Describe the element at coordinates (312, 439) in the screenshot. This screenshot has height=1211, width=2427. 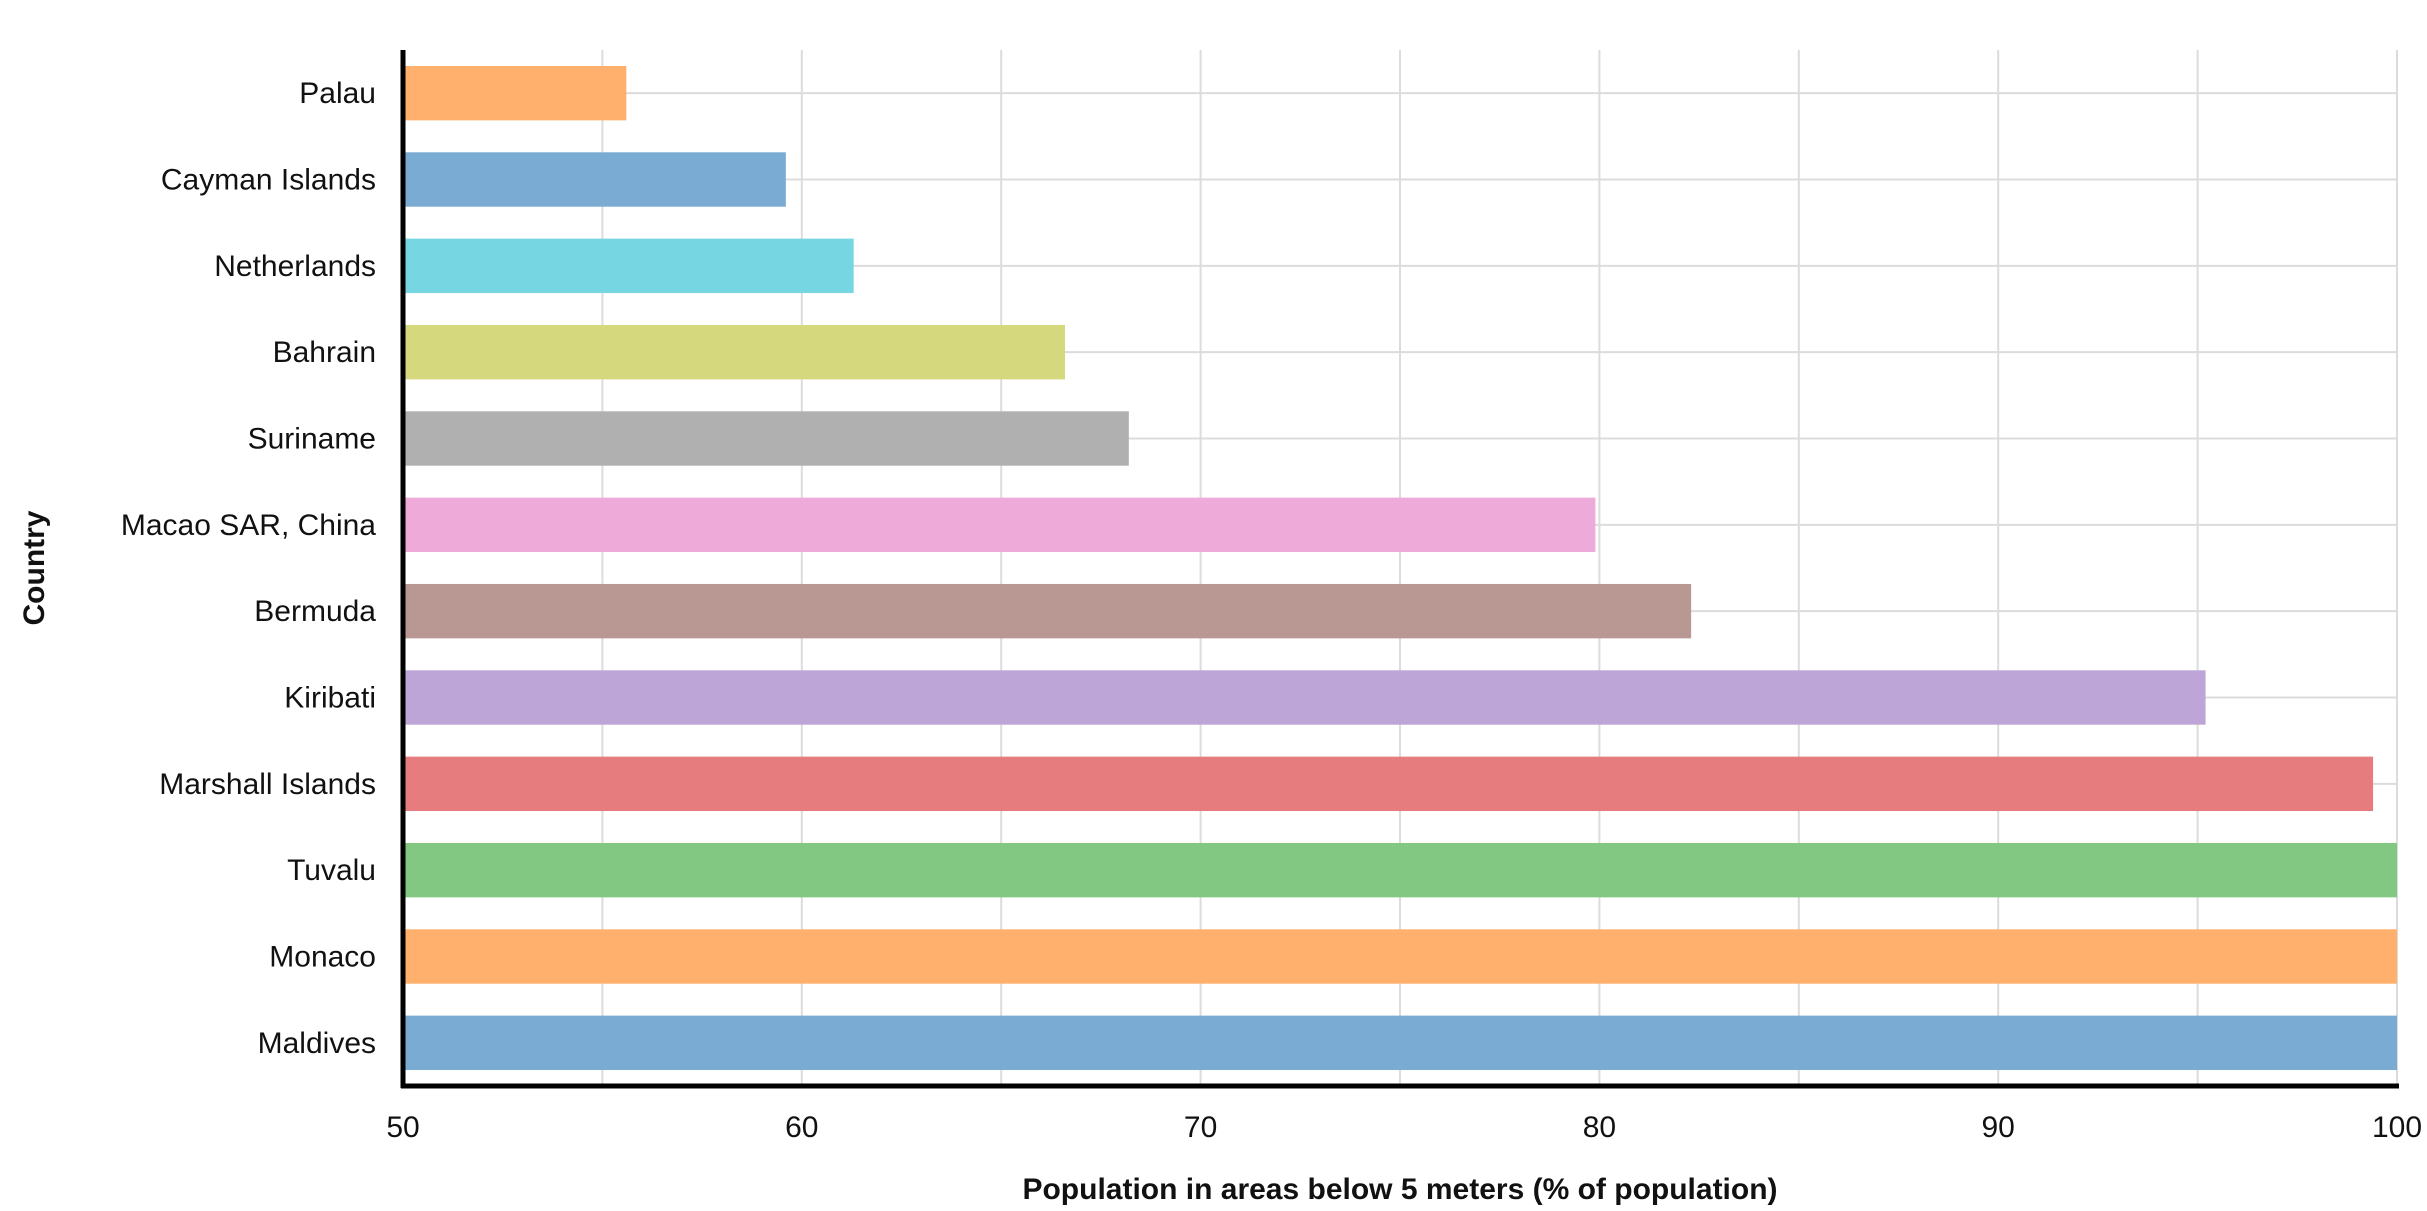
I see `y-tick-label: Suriname` at that location.